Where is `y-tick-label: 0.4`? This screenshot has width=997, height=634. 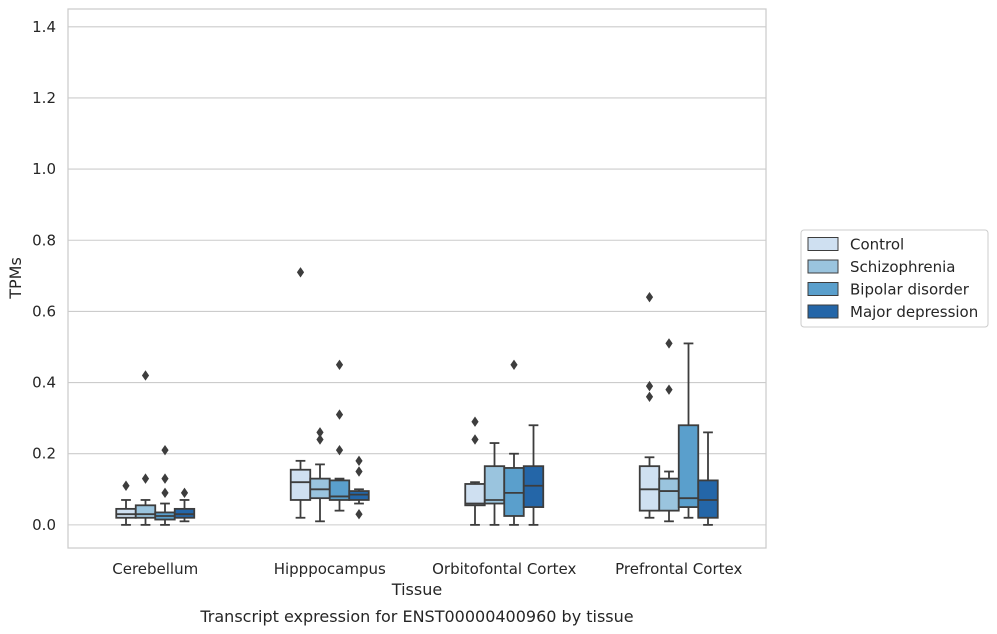 y-tick-label: 0.4 is located at coordinates (44, 383).